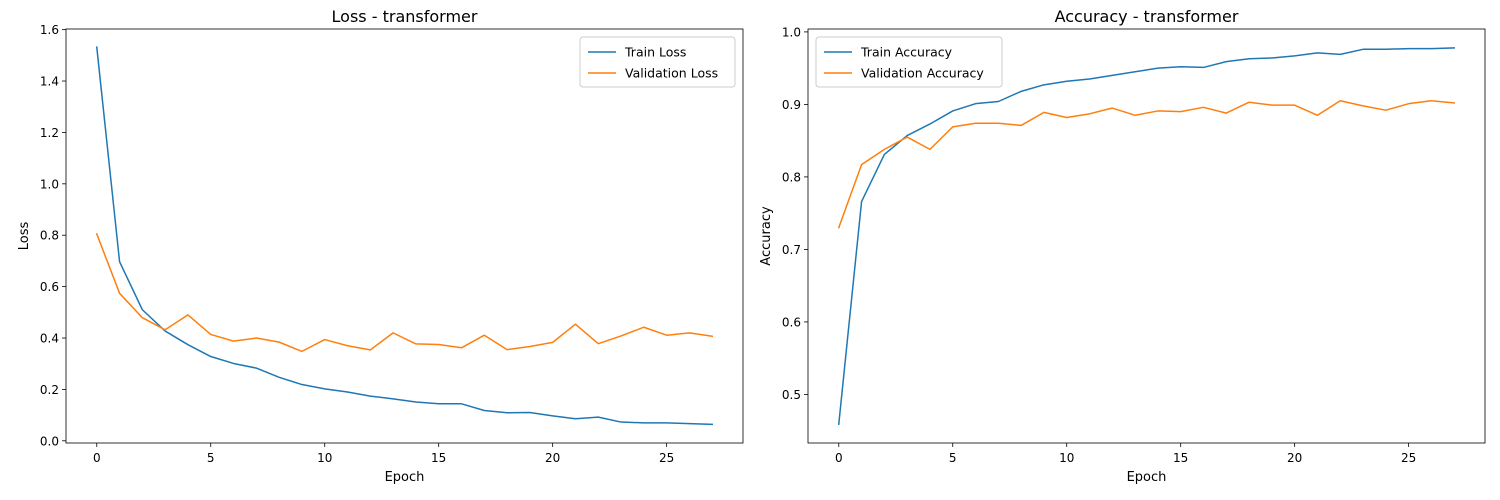 This screenshot has height=500, width=1500. What do you see at coordinates (405, 16) in the screenshot?
I see `chart-title: Loss - transformer` at bounding box center [405, 16].